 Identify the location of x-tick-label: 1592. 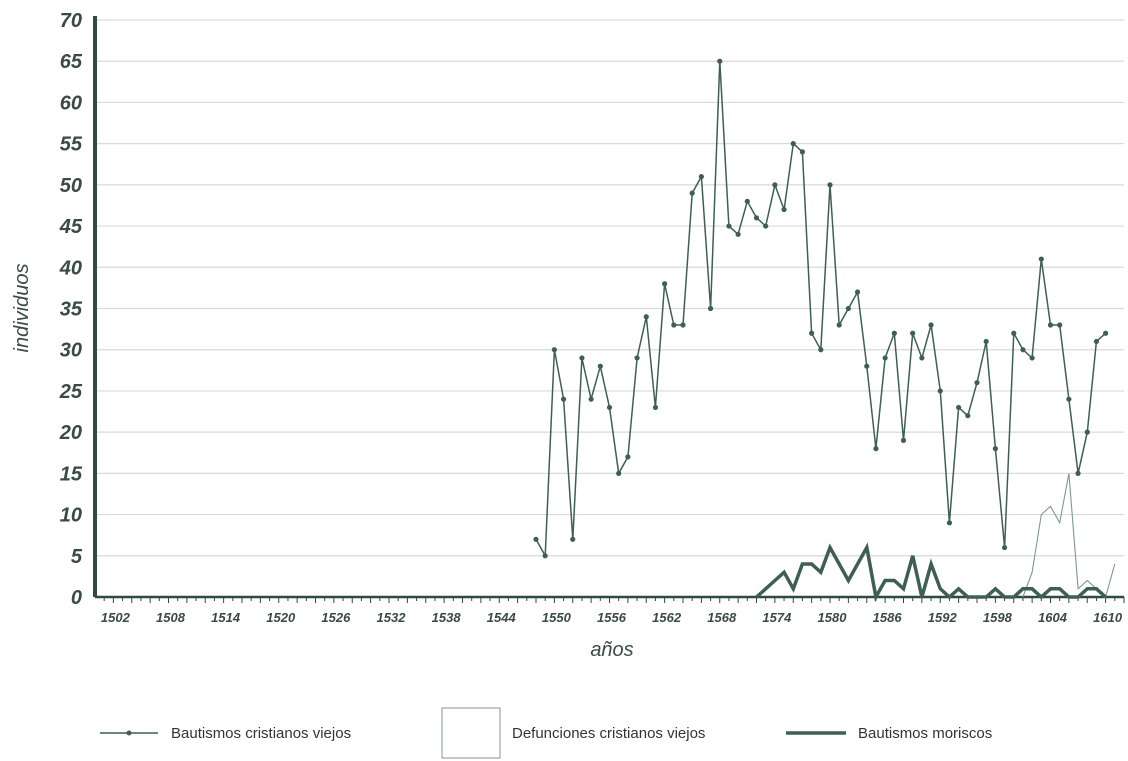
(943, 617).